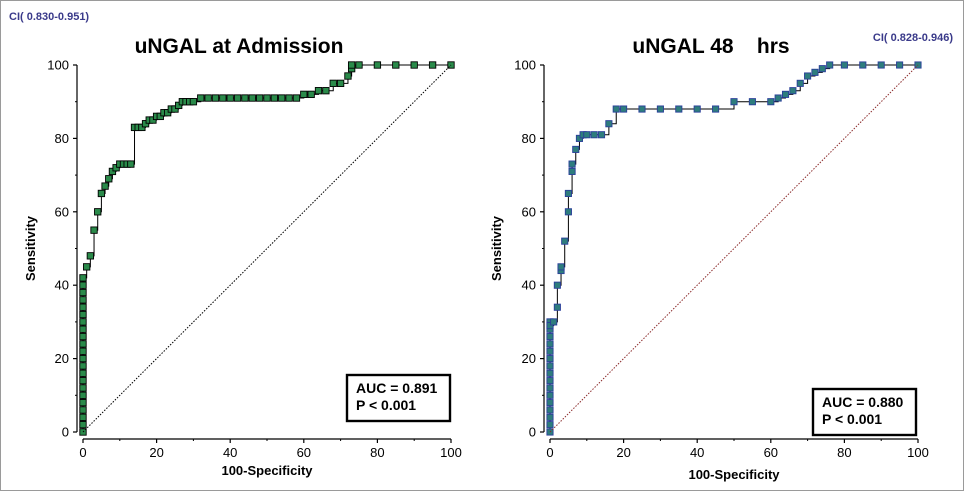 Image resolution: width=964 pixels, height=491 pixels. What do you see at coordinates (397, 388) in the screenshot?
I see `auc-value: AUC = 0.891` at bounding box center [397, 388].